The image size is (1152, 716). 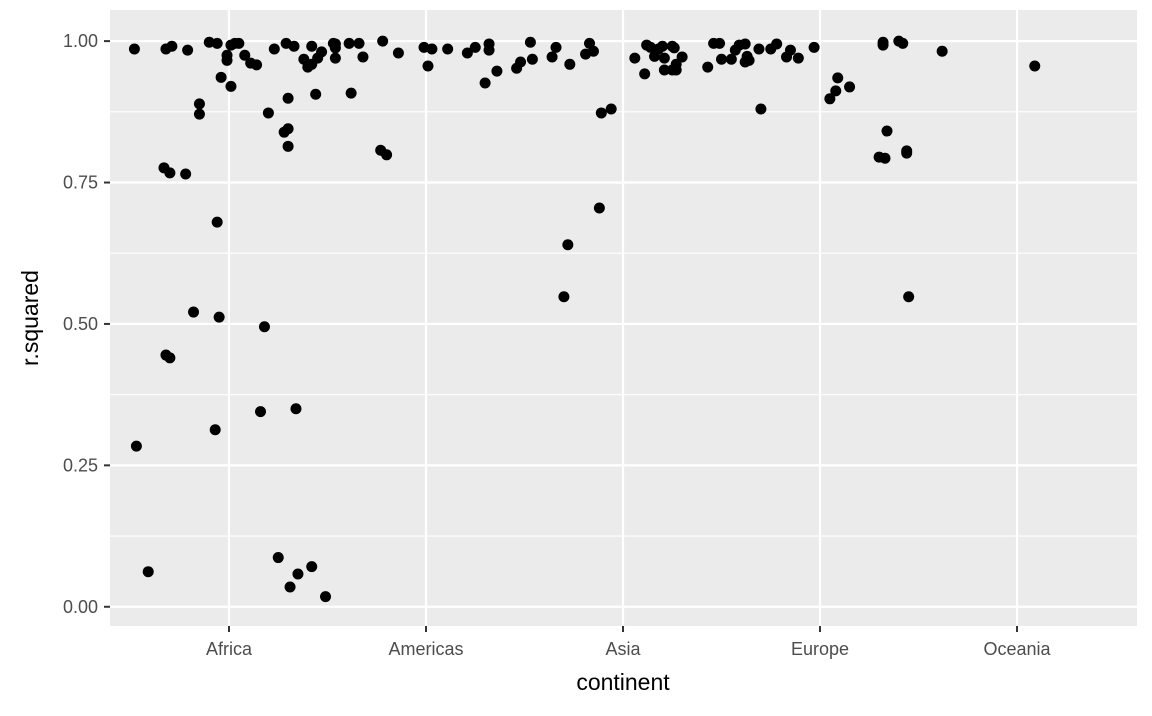 What do you see at coordinates (30, 318) in the screenshot?
I see `y-axis-title: r.squared` at bounding box center [30, 318].